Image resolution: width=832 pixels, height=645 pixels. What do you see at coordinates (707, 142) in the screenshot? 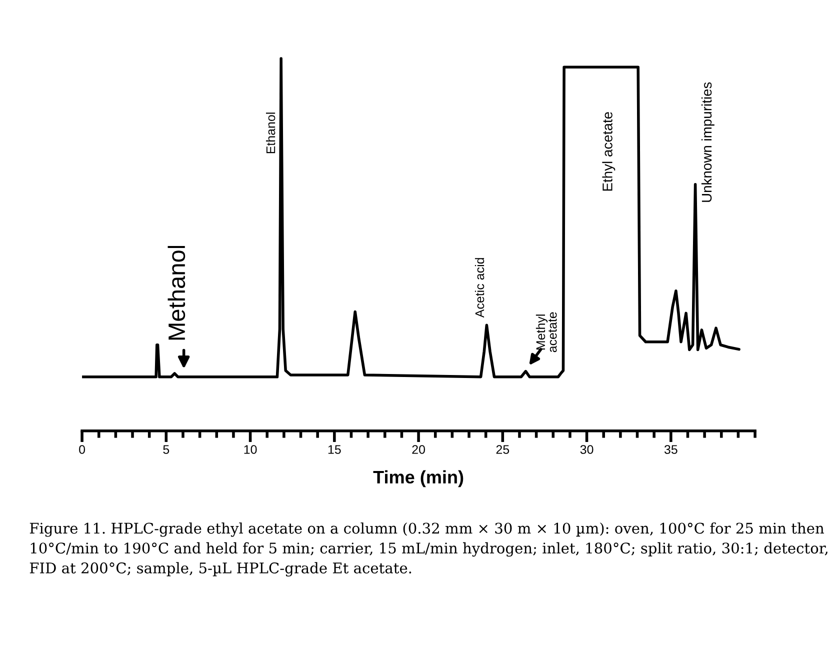
I see `annotation: Unknown impurities` at bounding box center [707, 142].